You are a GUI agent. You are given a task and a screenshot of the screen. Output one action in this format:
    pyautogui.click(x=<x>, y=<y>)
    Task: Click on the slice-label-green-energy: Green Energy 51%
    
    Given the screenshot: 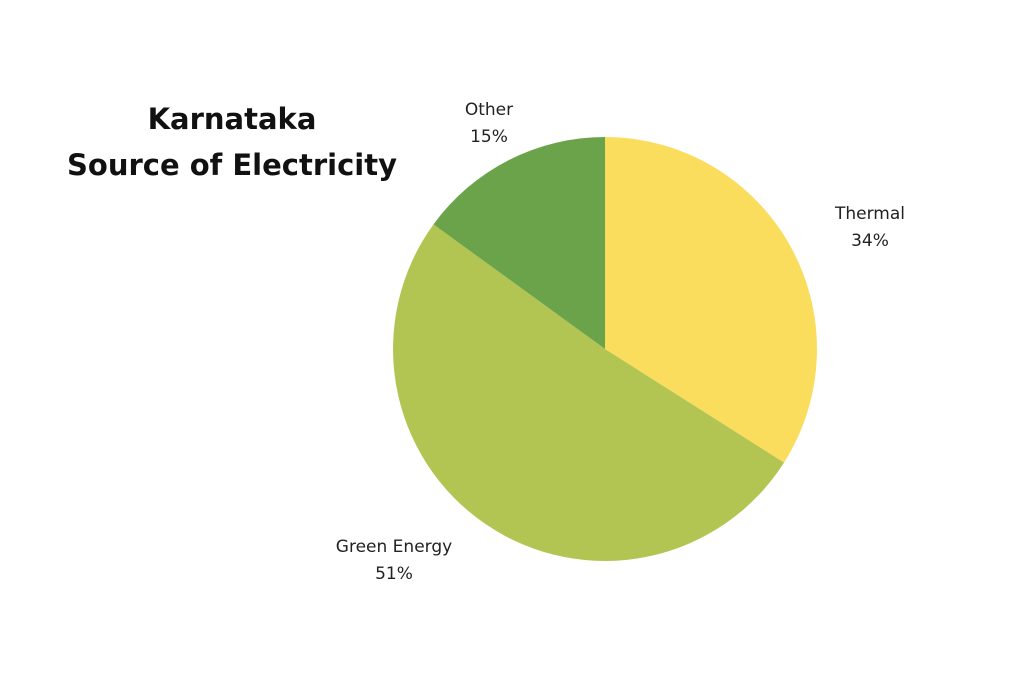 What is the action you would take?
    pyautogui.click(x=394, y=560)
    